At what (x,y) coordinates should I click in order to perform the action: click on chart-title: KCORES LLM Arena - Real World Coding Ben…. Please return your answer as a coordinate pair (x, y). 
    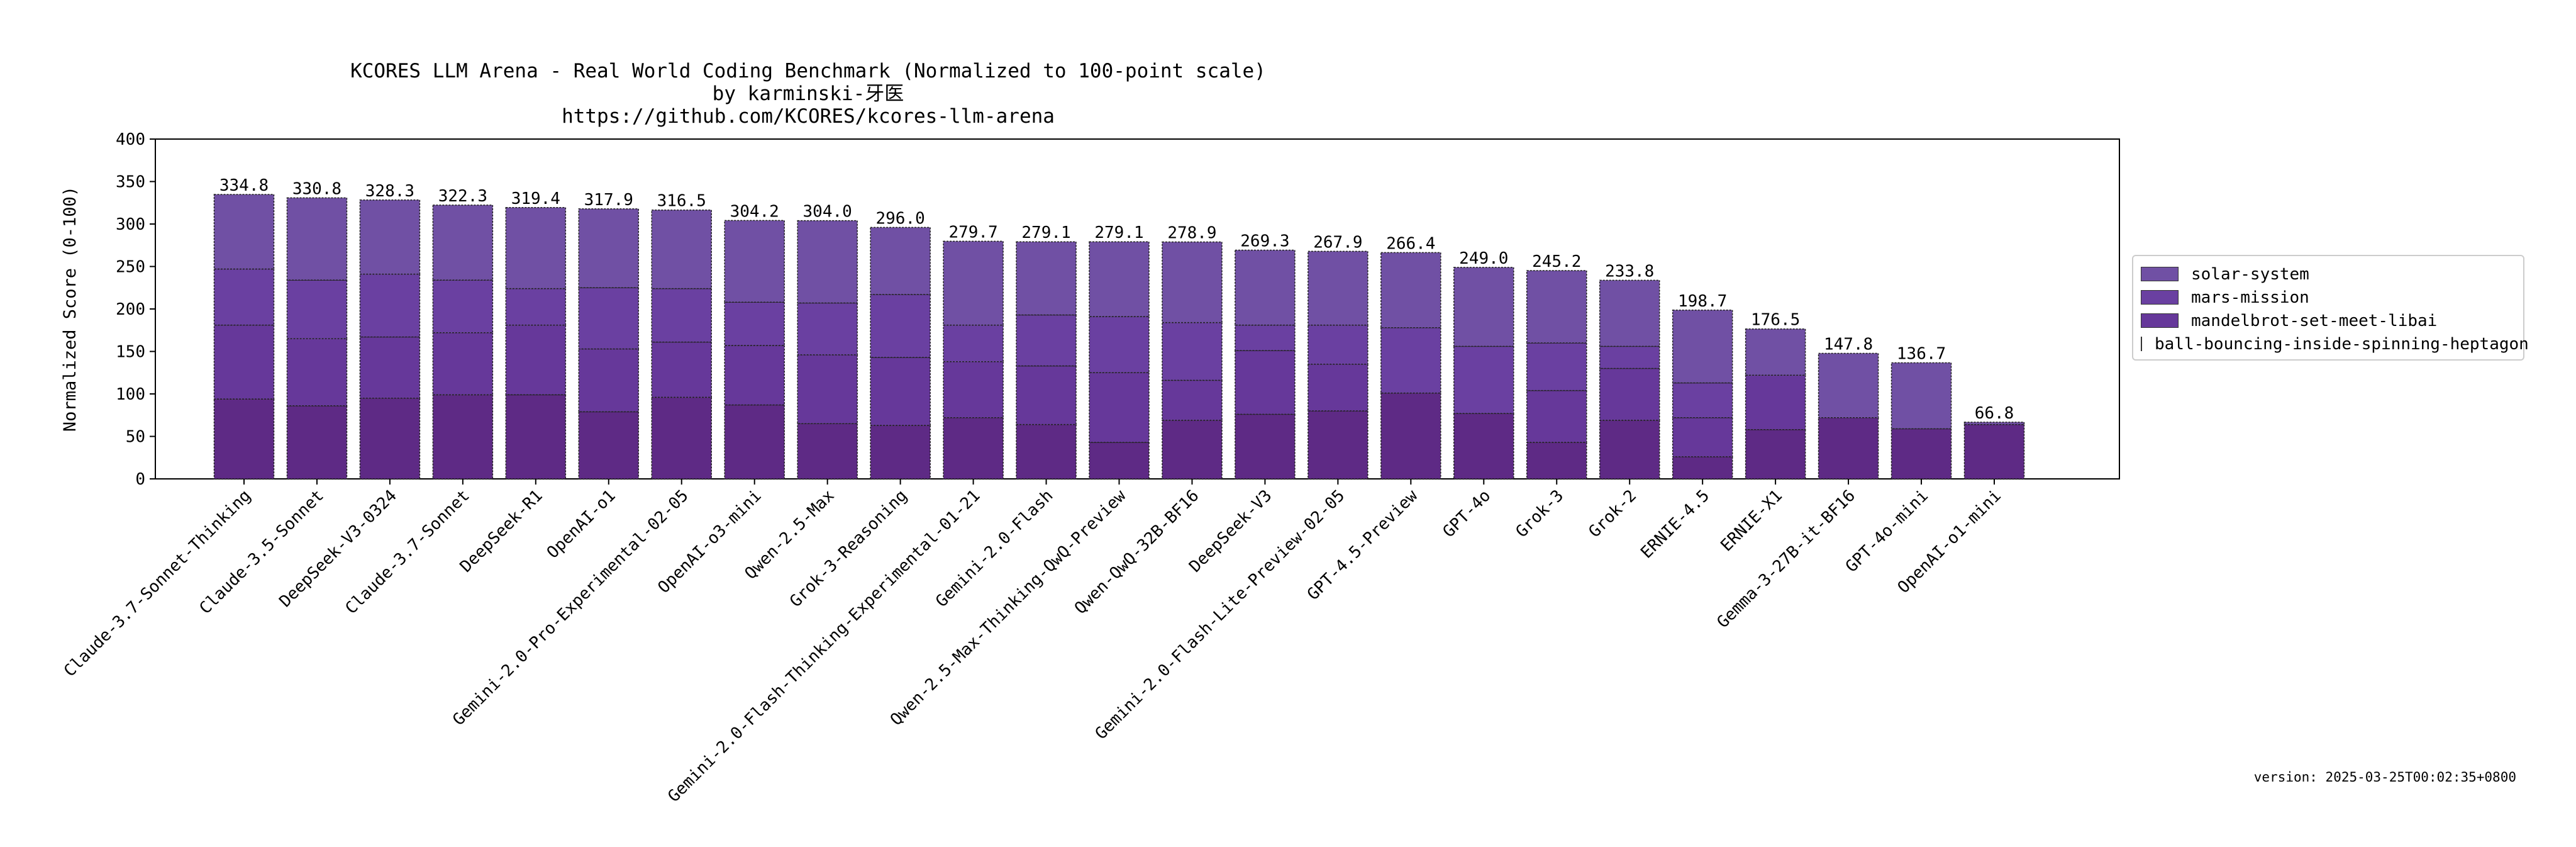
    Looking at the image, I should click on (808, 71).